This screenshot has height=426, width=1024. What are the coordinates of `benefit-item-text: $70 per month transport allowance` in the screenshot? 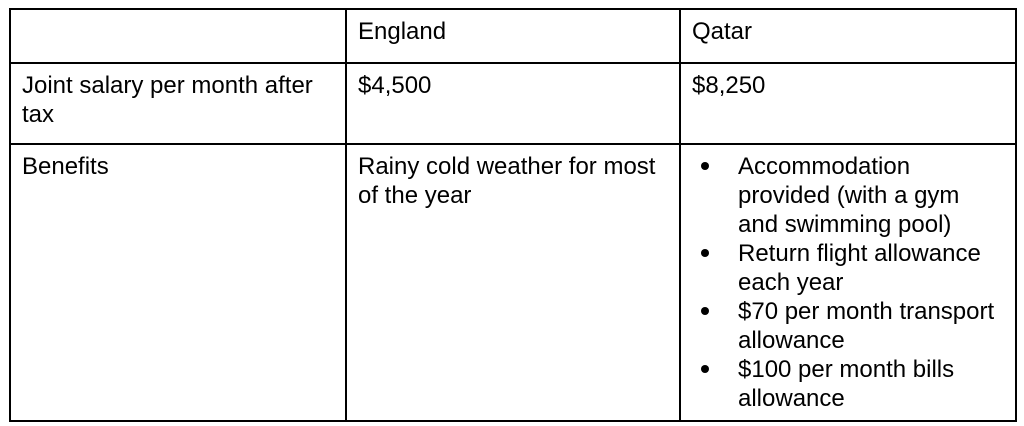 It's located at (866, 326).